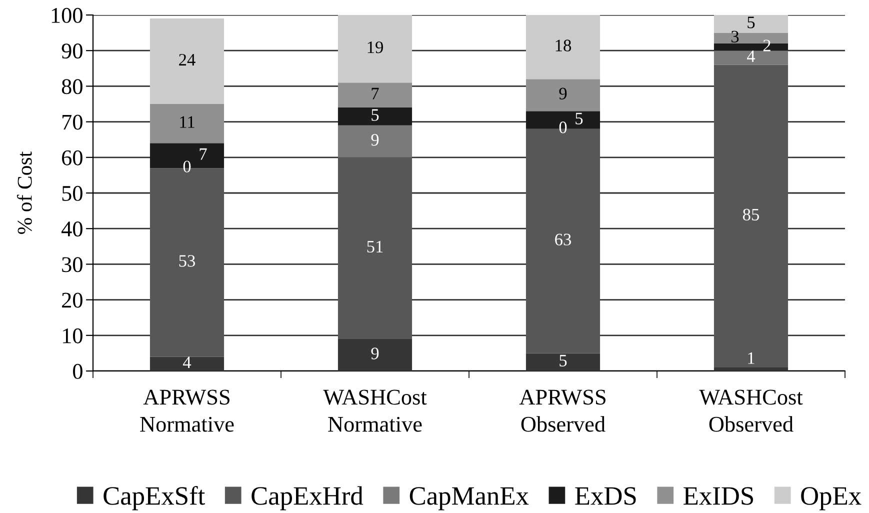  I want to click on legend-label: CapExSft, so click(154, 498).